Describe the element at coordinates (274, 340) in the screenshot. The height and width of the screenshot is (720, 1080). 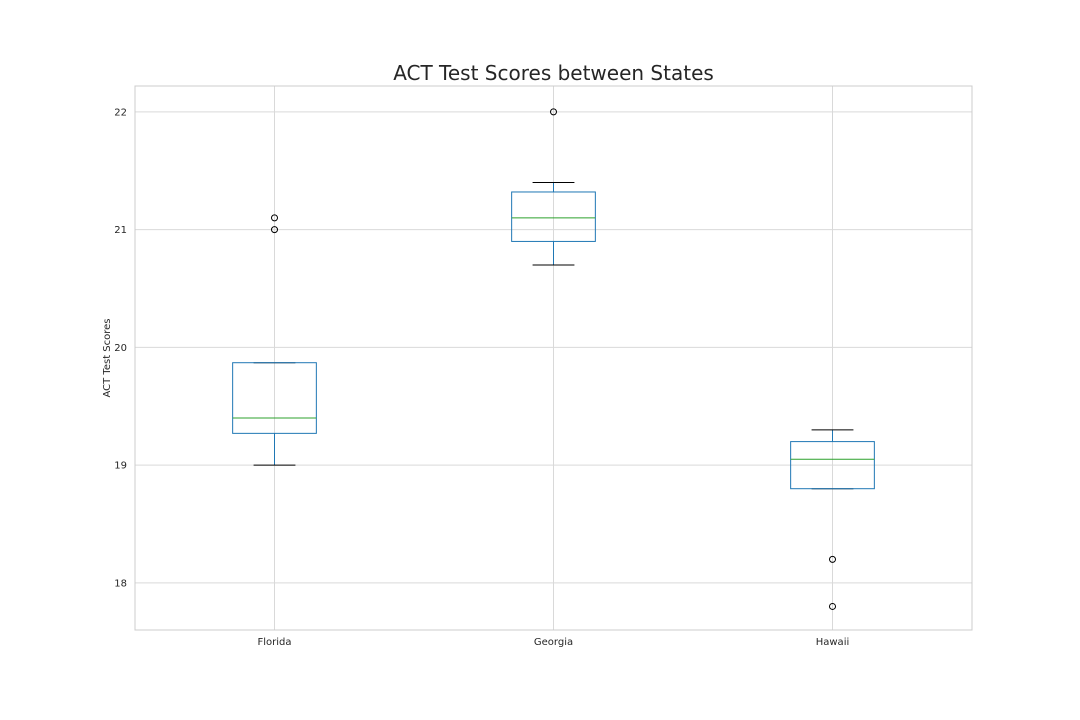
I see `box-florida` at that location.